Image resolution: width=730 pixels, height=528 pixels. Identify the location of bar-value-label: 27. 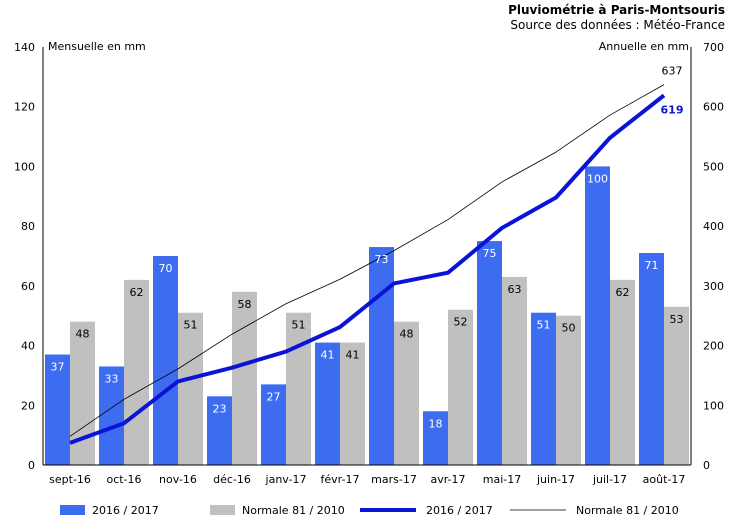
(274, 396).